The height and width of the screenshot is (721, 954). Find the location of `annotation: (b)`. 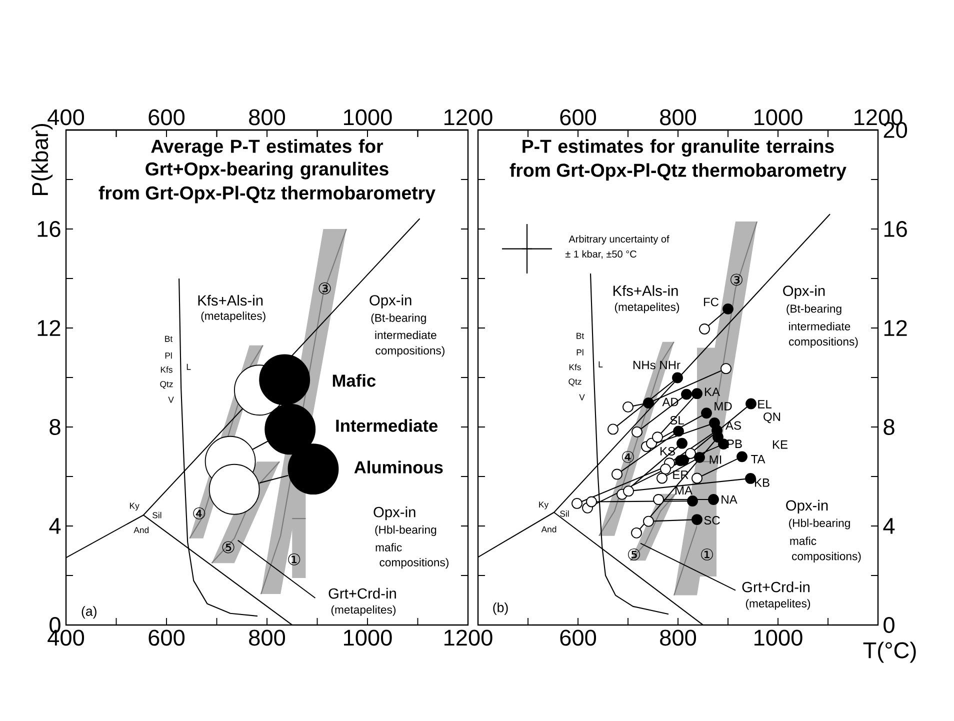

annotation: (b) is located at coordinates (500, 608).